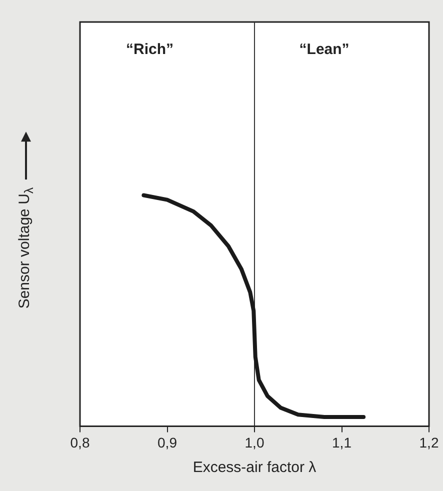 The height and width of the screenshot is (491, 443). What do you see at coordinates (254, 442) in the screenshot?
I see `x-tick-label: 1,0` at bounding box center [254, 442].